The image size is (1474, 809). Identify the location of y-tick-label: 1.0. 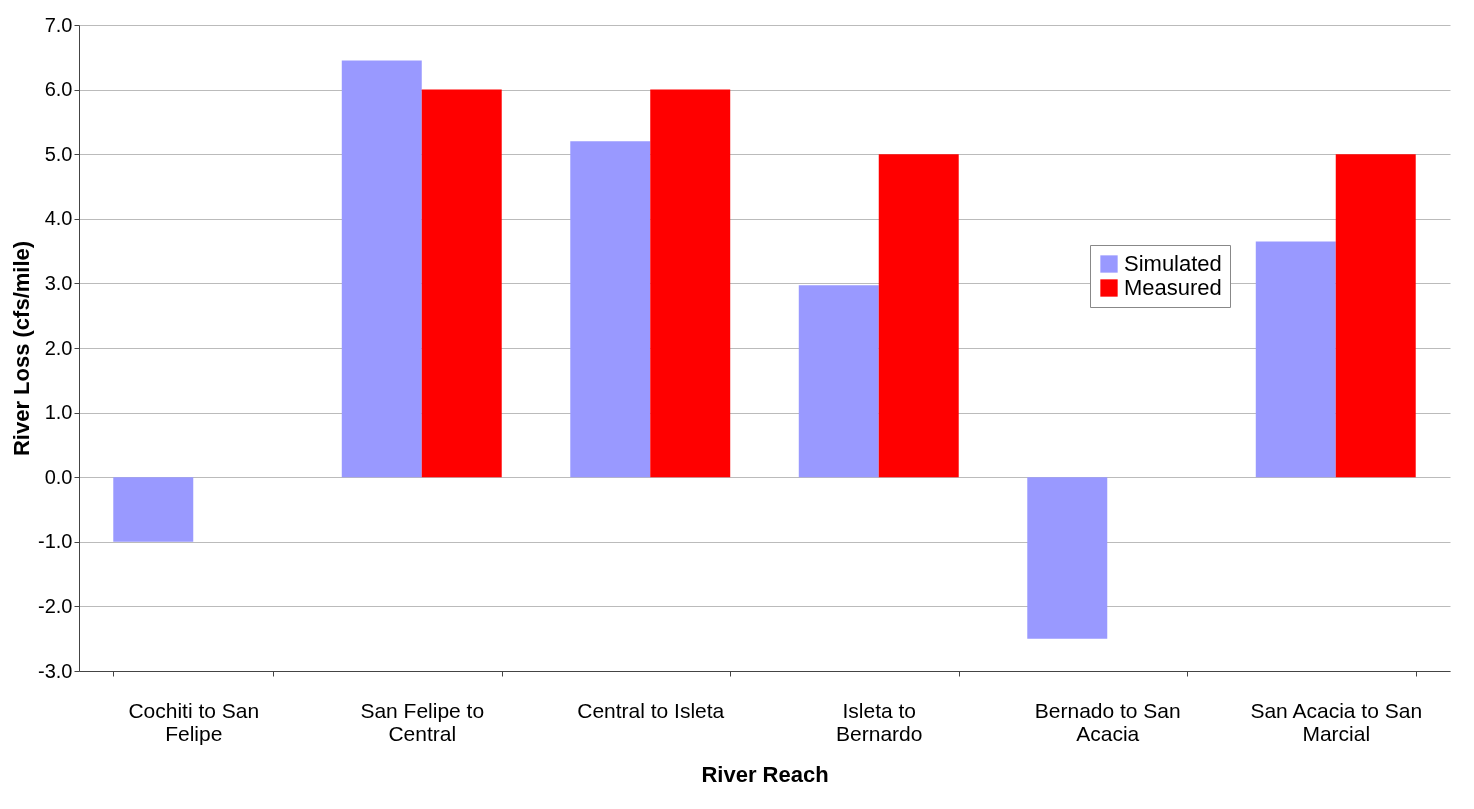
(58, 412).